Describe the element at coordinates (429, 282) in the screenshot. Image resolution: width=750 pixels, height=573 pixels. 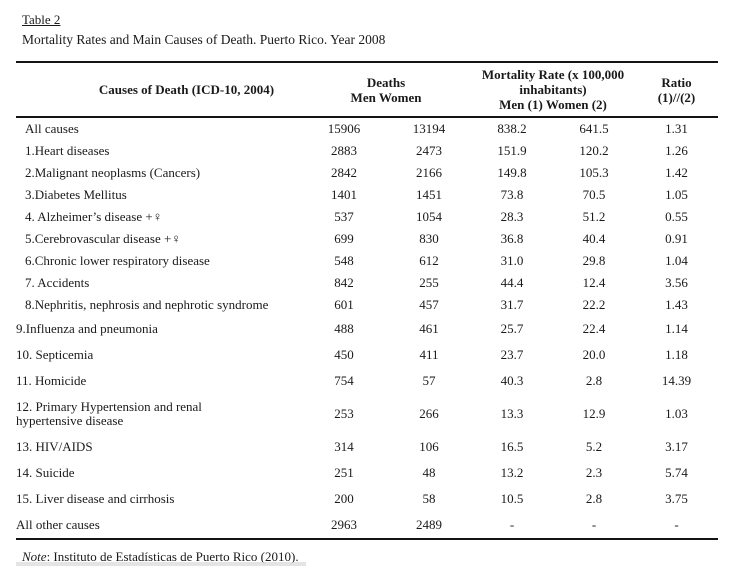
I see `deaths-women-cell: 255` at that location.